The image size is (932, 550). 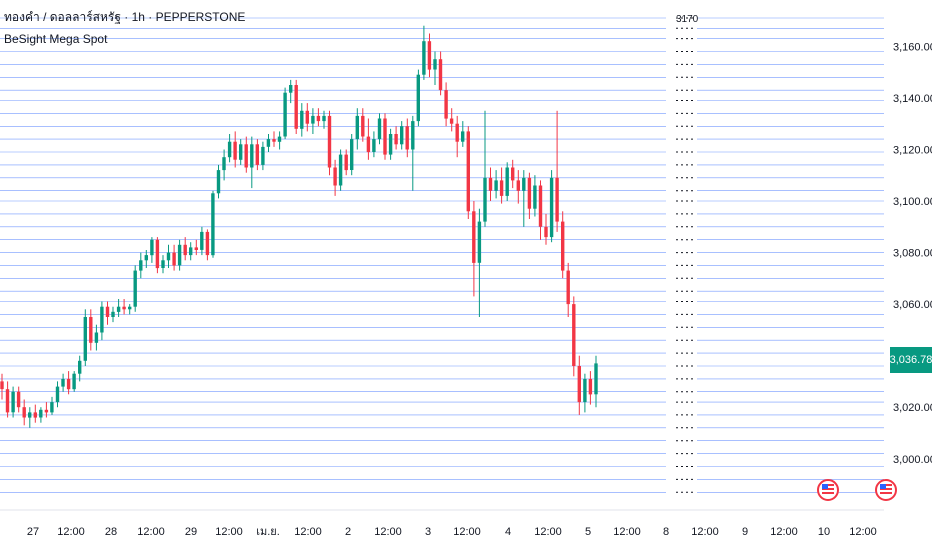 What do you see at coordinates (911, 360) in the screenshot?
I see `last-price-label: 3,036.78` at bounding box center [911, 360].